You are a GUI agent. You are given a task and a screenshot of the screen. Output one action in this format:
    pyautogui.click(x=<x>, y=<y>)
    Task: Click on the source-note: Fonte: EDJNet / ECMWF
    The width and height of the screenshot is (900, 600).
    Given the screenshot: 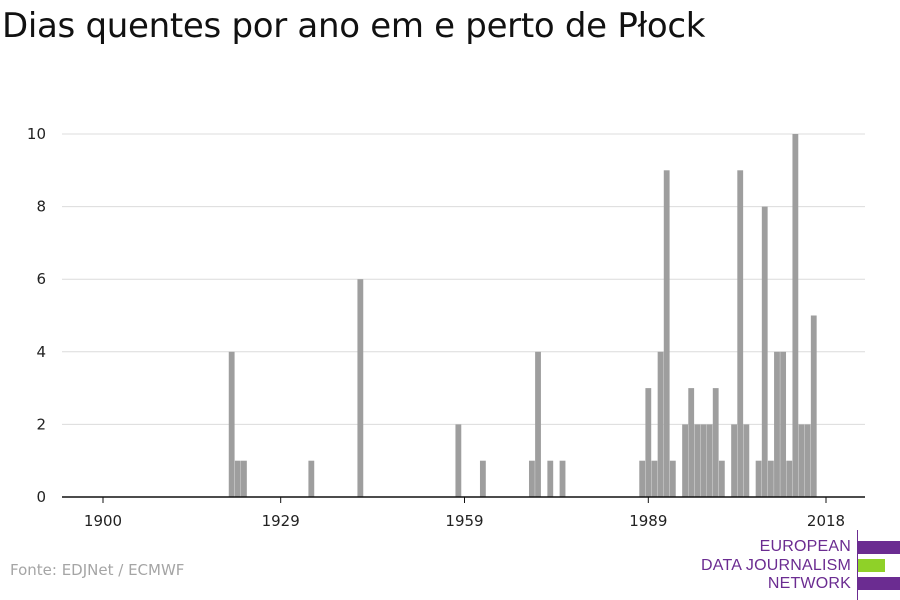 What is the action you would take?
    pyautogui.click(x=97, y=570)
    